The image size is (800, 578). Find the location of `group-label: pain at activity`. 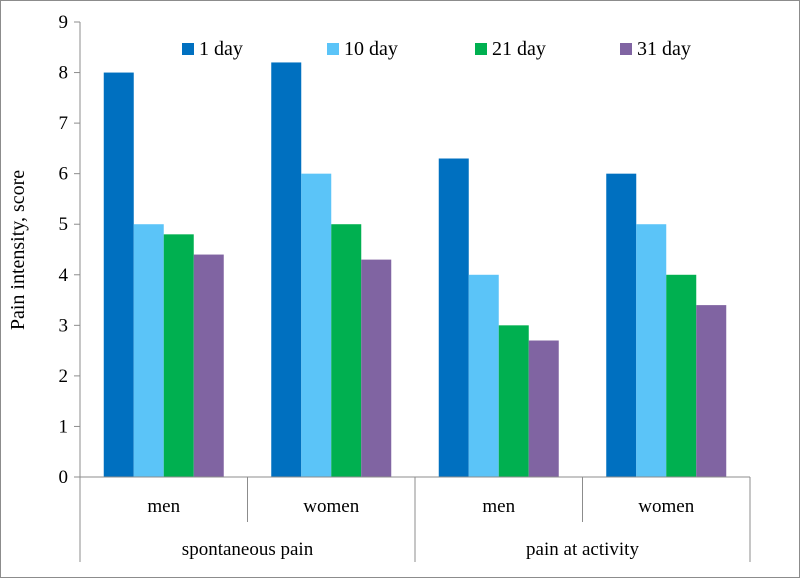

group-label: pain at activity is located at coordinates (582, 549).